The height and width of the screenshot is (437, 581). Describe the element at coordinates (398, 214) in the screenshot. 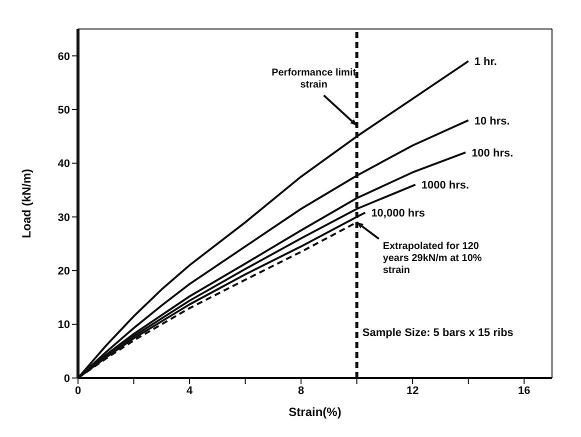

I see `series-label: 10,000 hrs` at that location.